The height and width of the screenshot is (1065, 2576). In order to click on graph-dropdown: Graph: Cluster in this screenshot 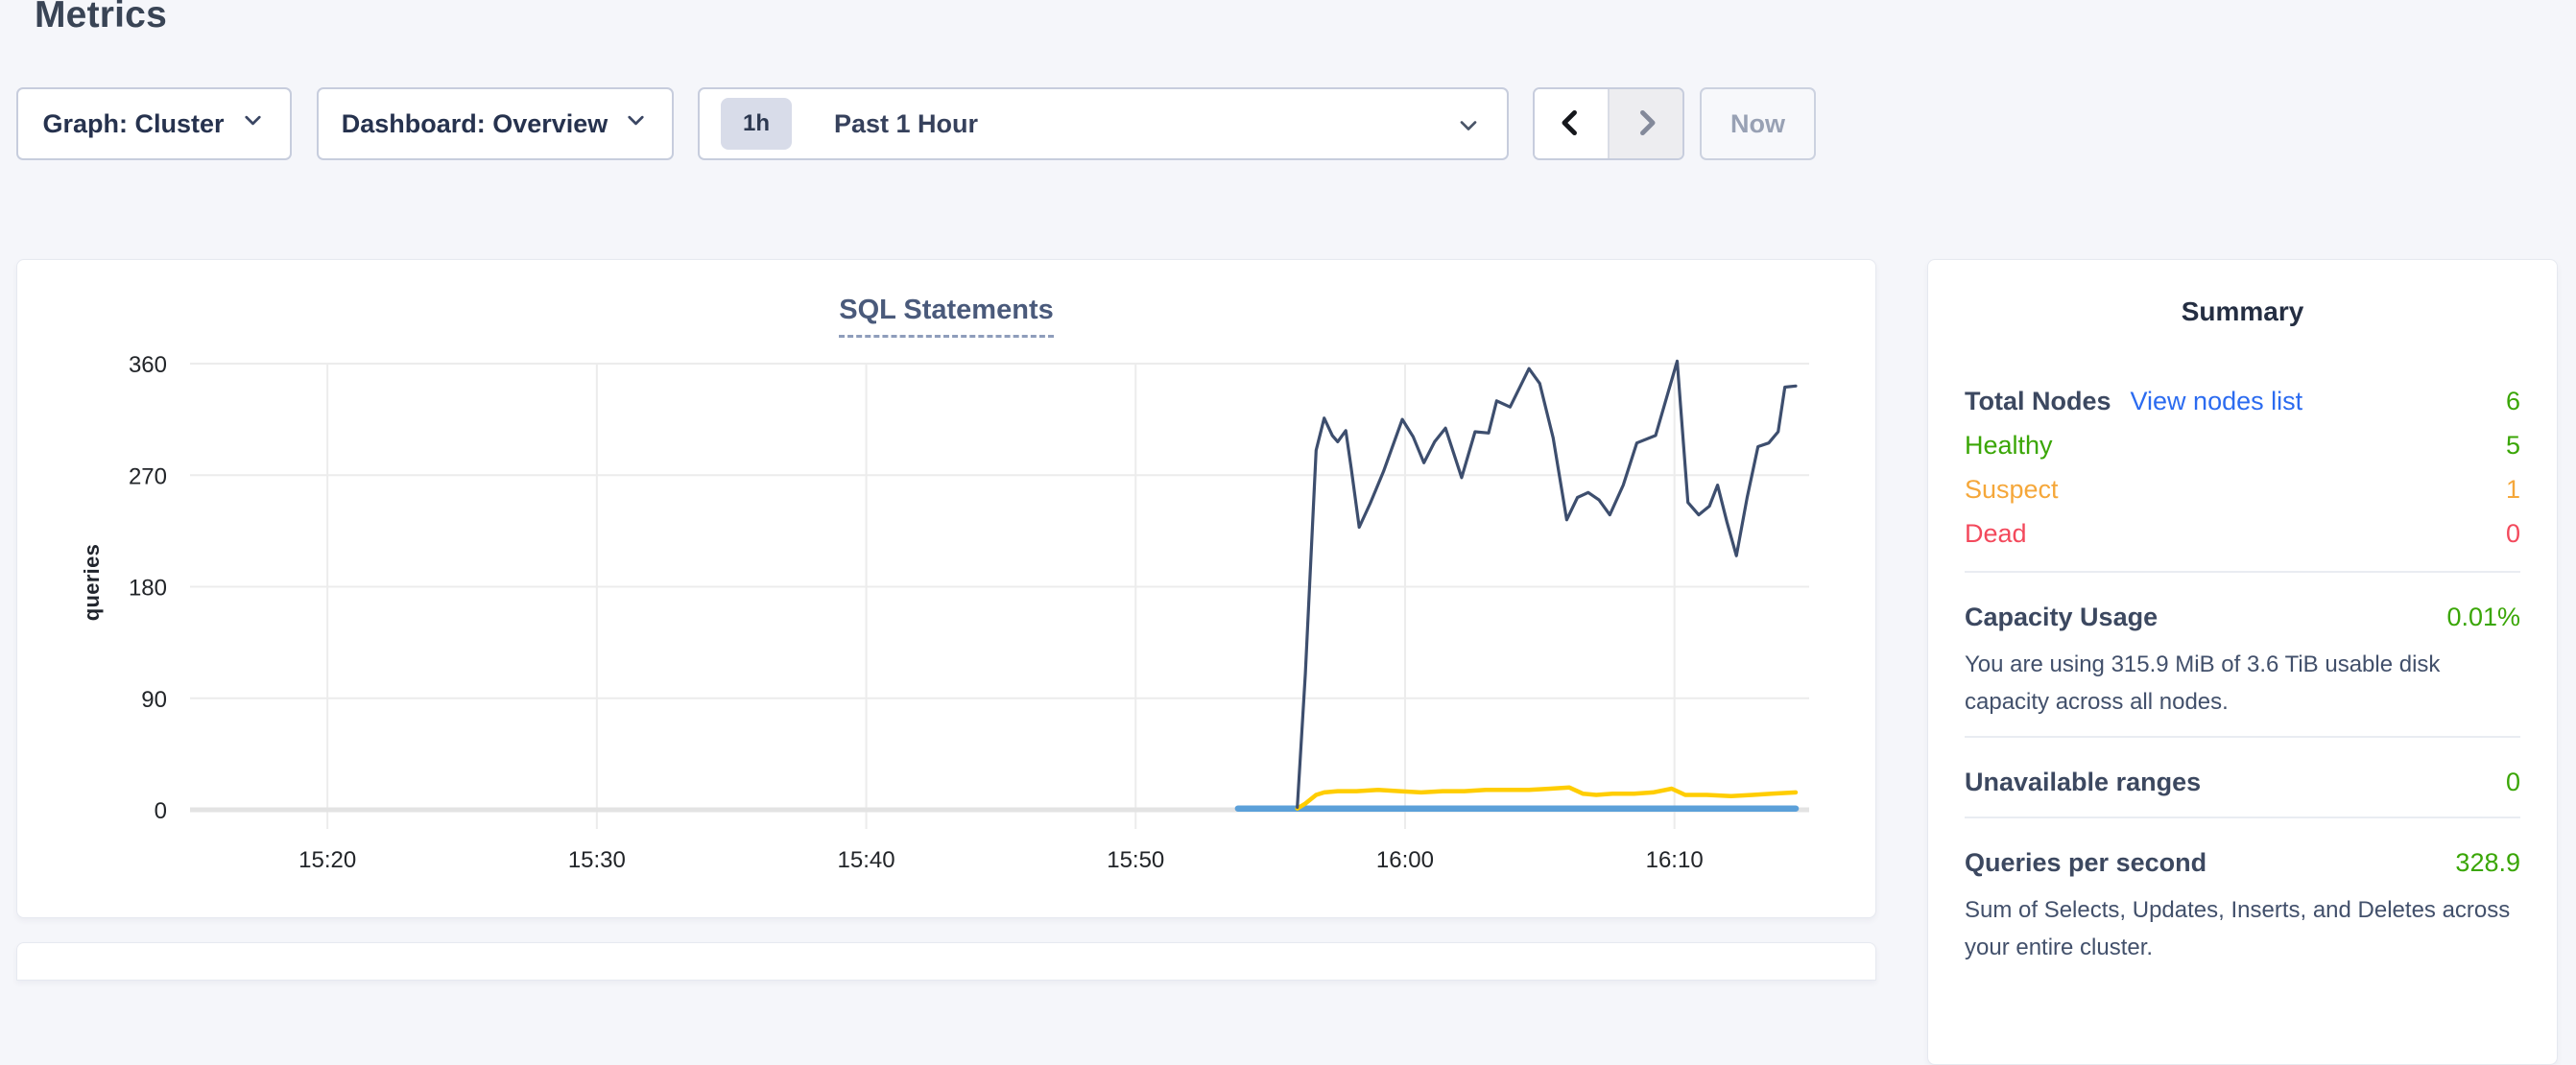, I will do `click(154, 123)`.